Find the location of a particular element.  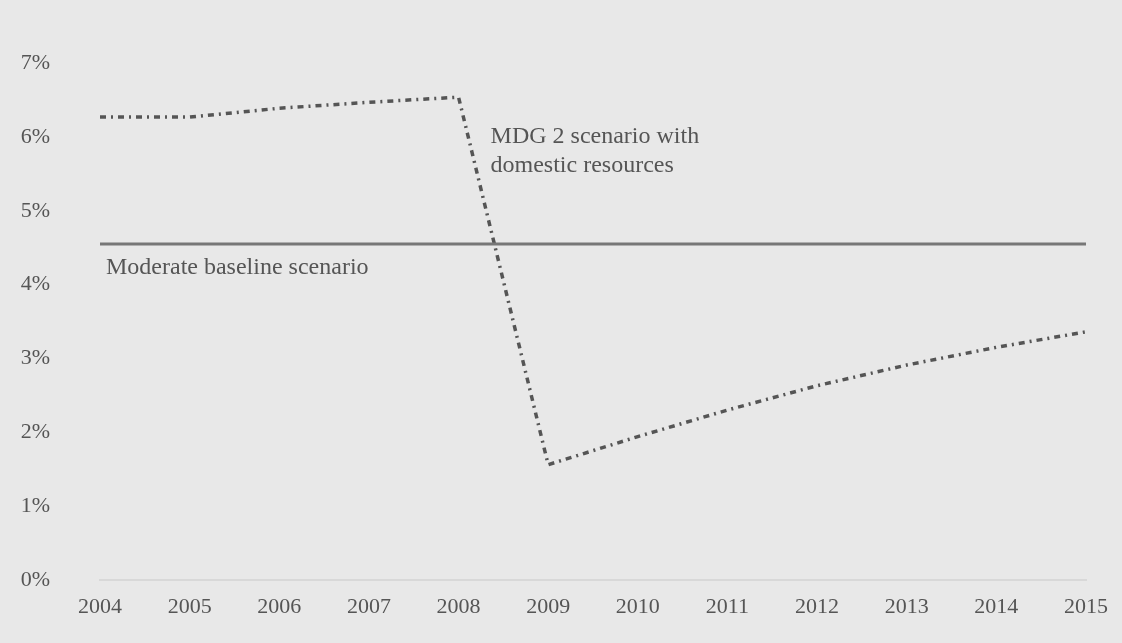

x-tick-label: 2008 is located at coordinates (458, 605).